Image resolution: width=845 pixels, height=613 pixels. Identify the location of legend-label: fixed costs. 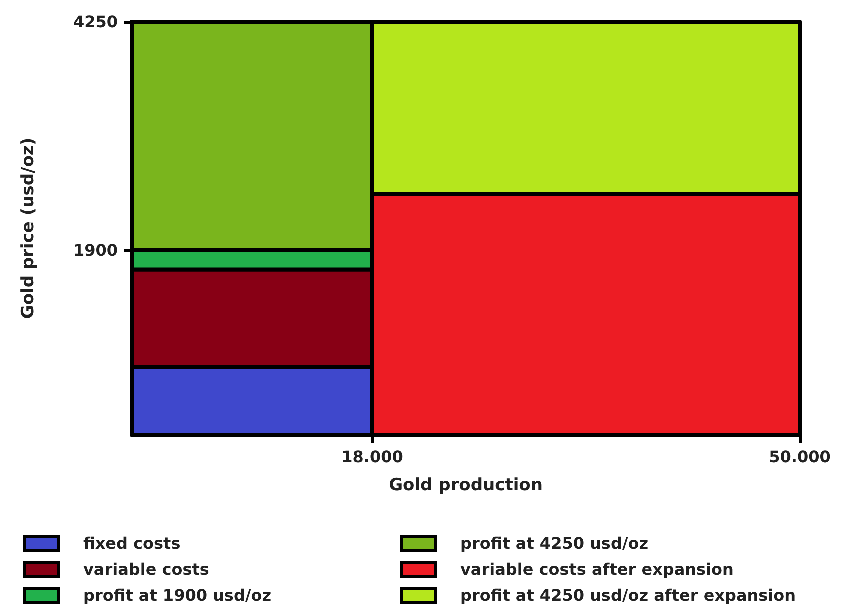
(132, 543).